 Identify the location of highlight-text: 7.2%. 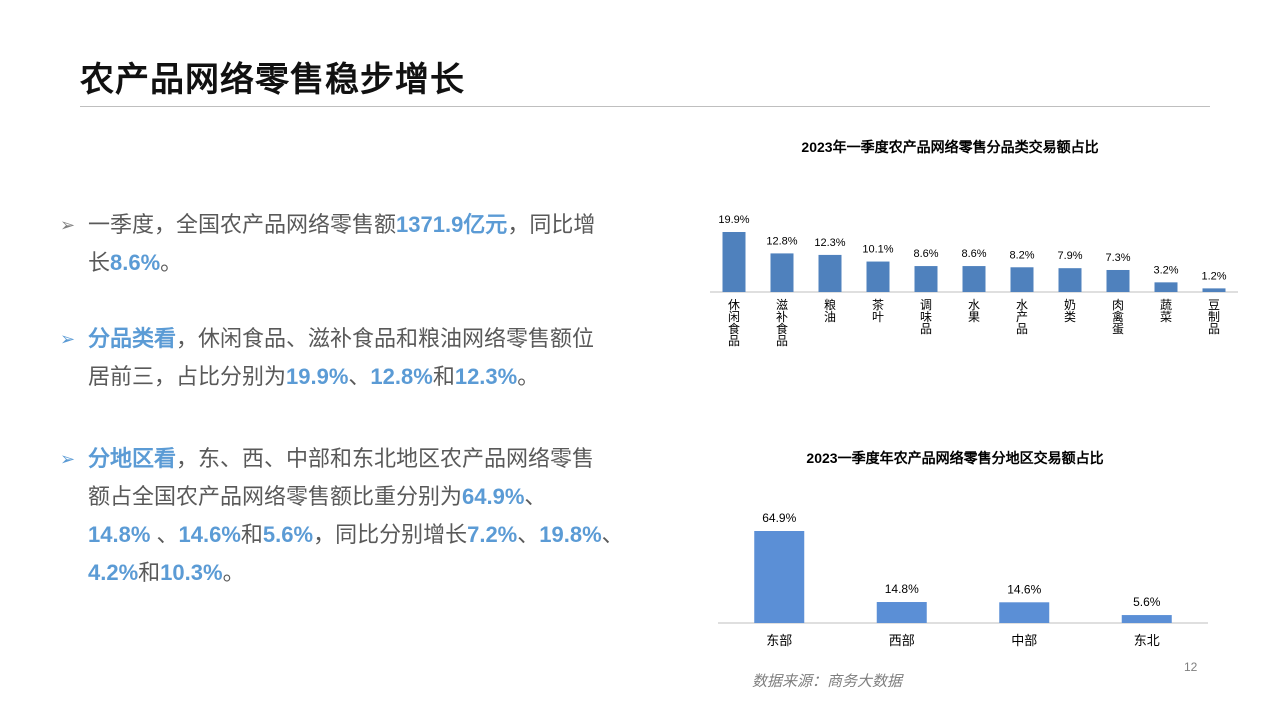
(492, 534).